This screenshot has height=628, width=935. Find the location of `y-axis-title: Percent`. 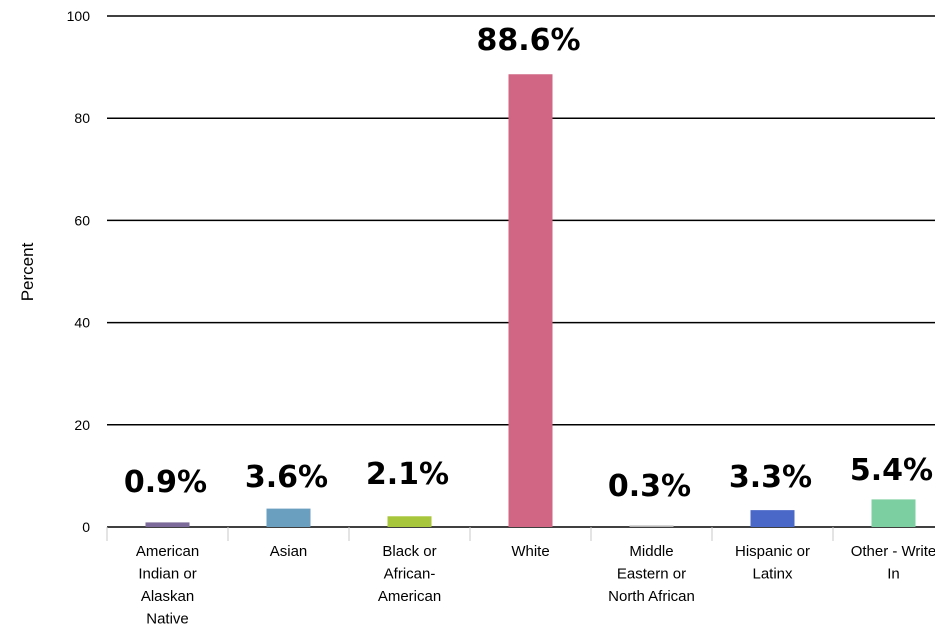

y-axis-title: Percent is located at coordinates (27, 271).